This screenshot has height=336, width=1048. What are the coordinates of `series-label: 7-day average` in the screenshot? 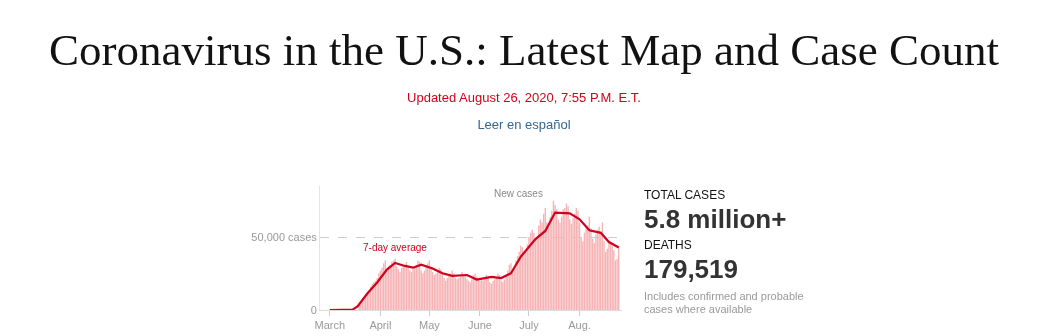 It's located at (395, 247).